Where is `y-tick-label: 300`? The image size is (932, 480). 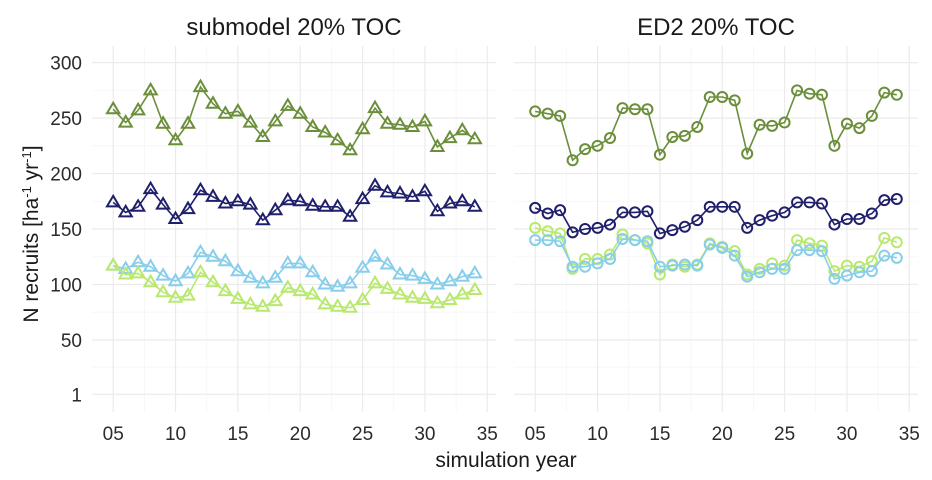
y-tick-label: 300 is located at coordinates (66, 64).